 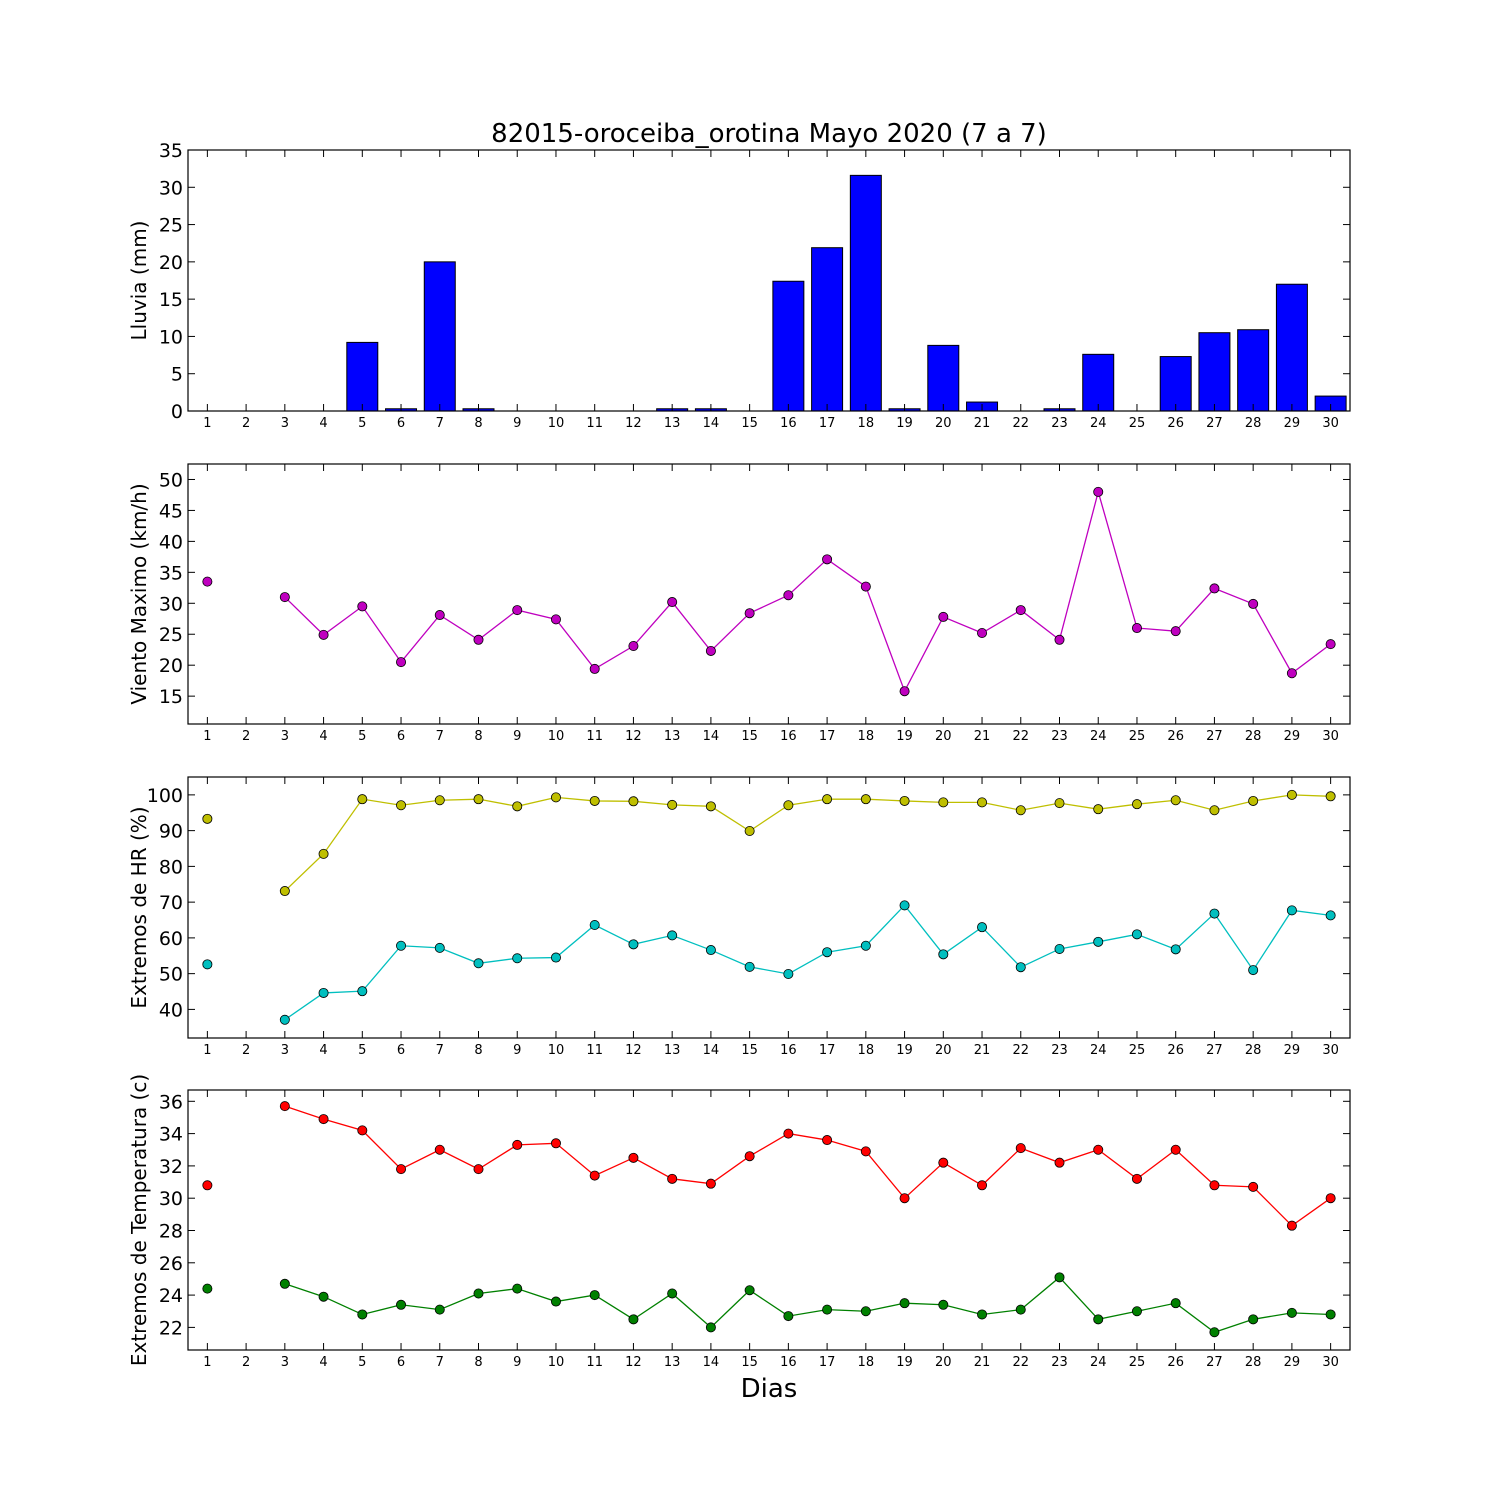 What do you see at coordinates (478, 736) in the screenshot?
I see `wind-xtick-label: 8` at bounding box center [478, 736].